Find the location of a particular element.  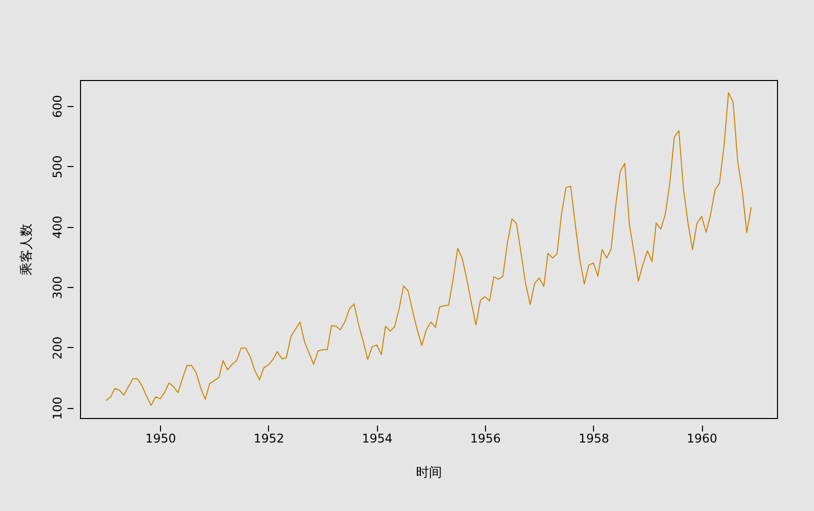

x-axis-title: 时间 is located at coordinates (429, 473).